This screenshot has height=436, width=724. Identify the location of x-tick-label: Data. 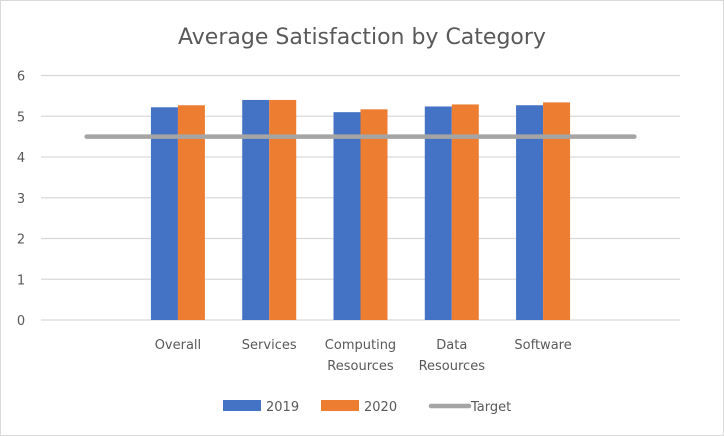
(451, 345).